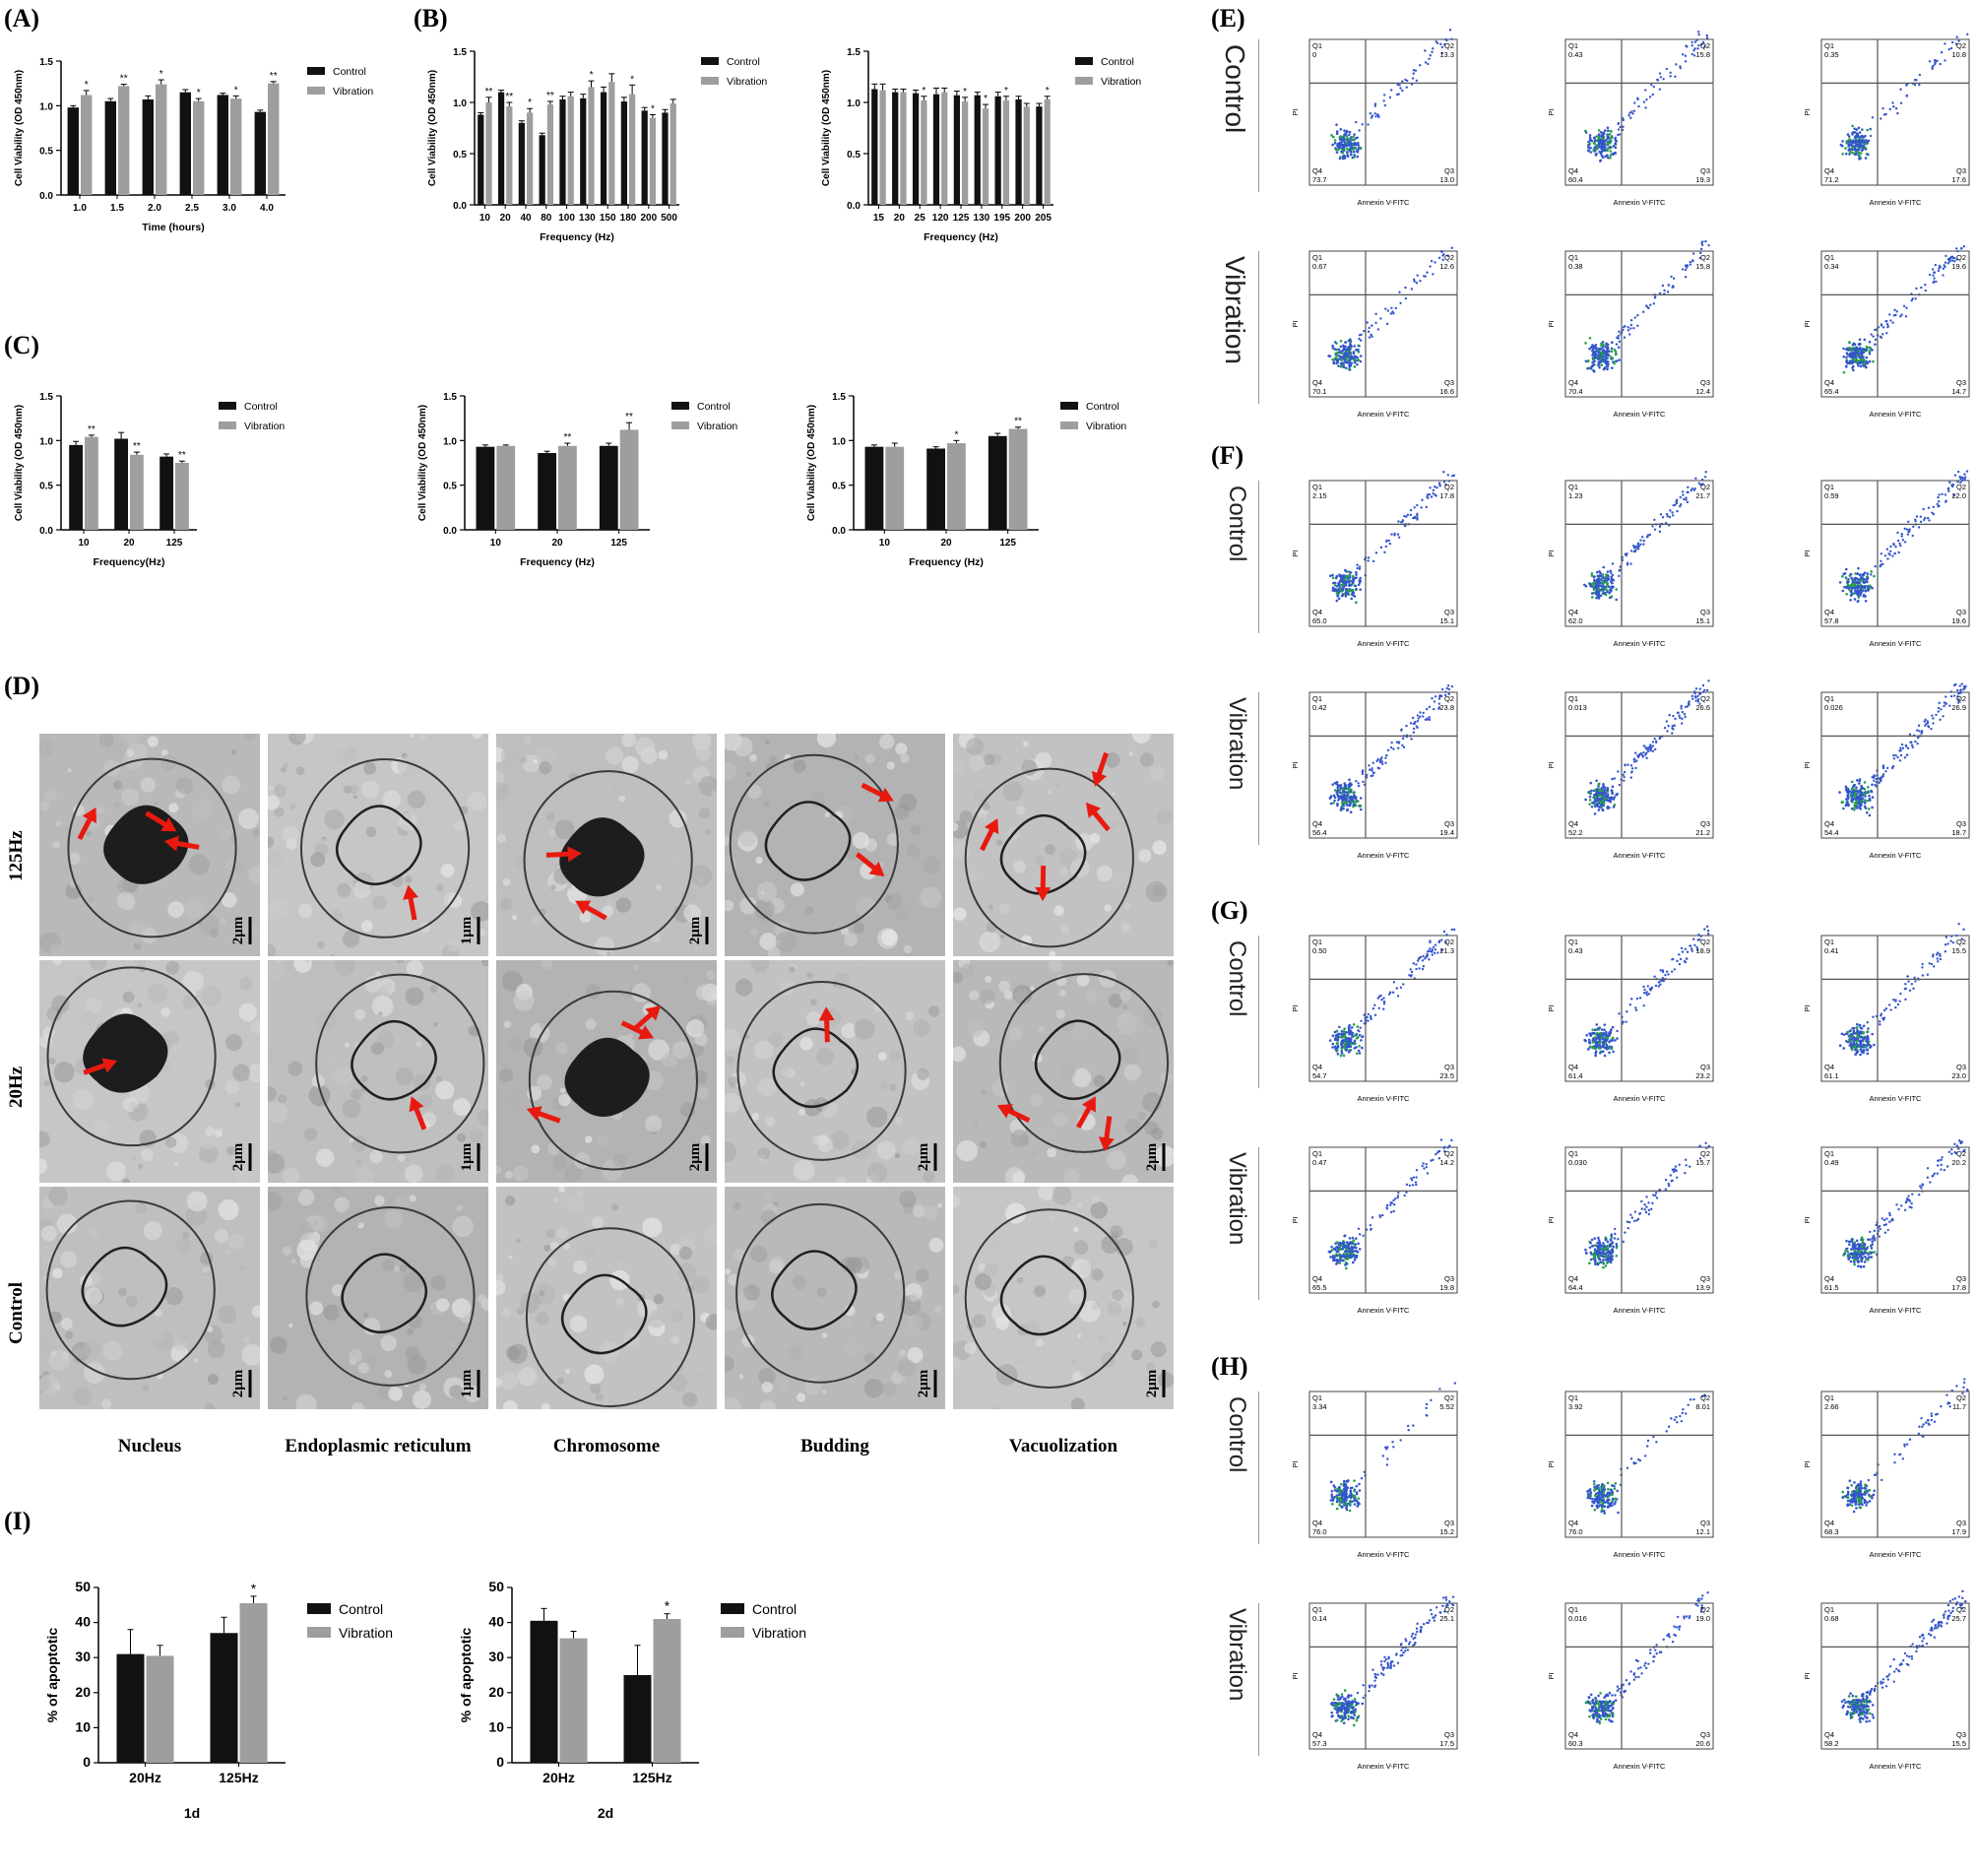 The image size is (1977, 1876). I want to click on x-tick-label: 40, so click(526, 219).